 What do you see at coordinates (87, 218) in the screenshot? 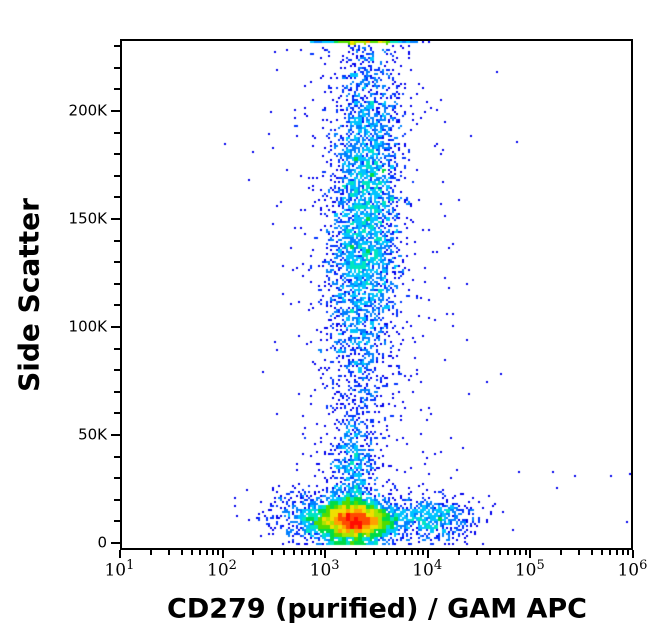
I see `y-axis-tick-label: 150K` at bounding box center [87, 218].